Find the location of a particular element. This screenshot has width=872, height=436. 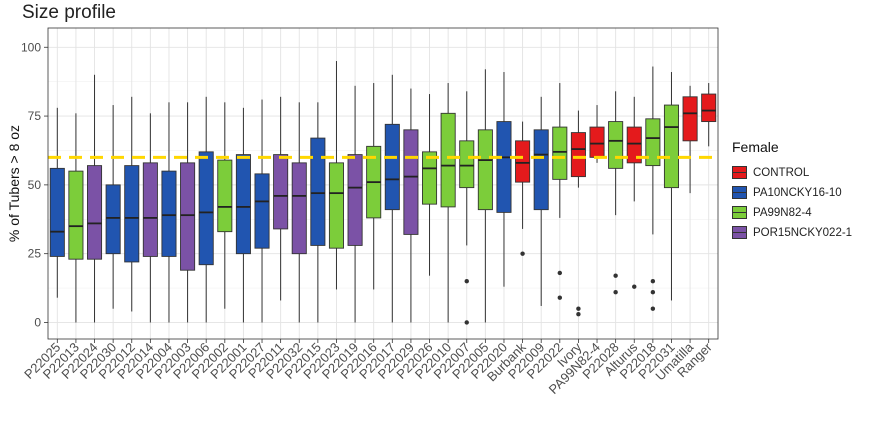

legend-label: PA99N82-4 is located at coordinates (782, 212).